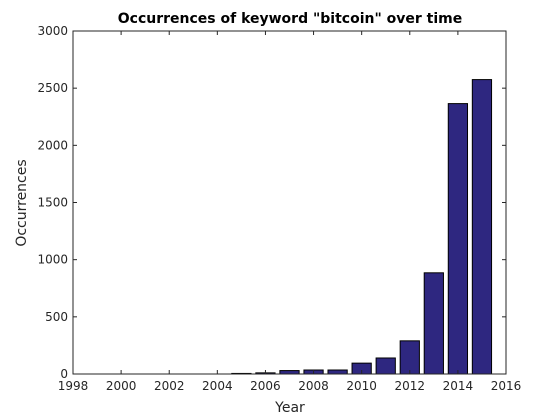 This screenshot has width=560, height=420. Describe the element at coordinates (313, 386) in the screenshot. I see `x-tick-label: 2008` at that location.